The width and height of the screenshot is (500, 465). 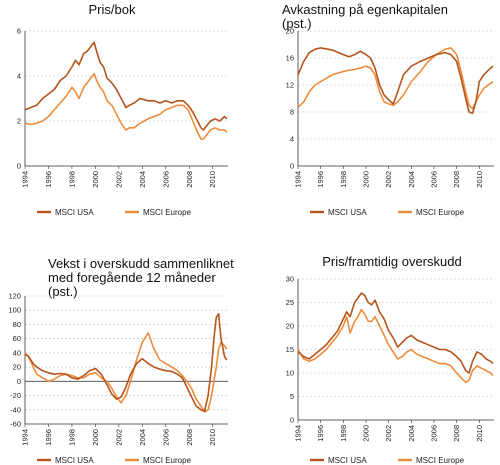 What do you see at coordinates (14, 310) in the screenshot?
I see `y-tick-label: 100` at bounding box center [14, 310].